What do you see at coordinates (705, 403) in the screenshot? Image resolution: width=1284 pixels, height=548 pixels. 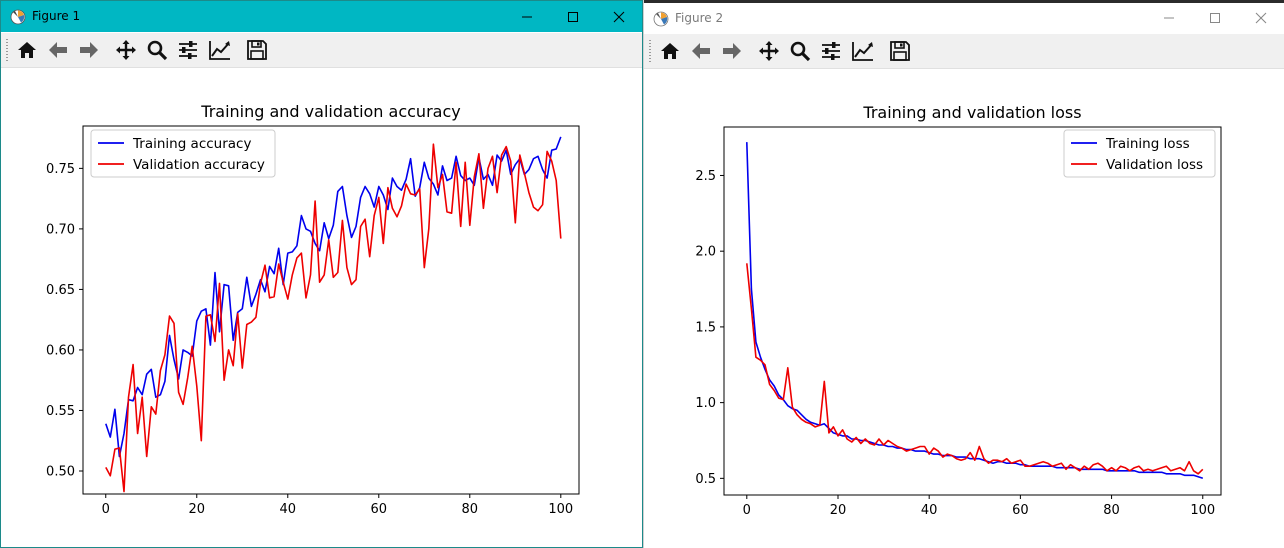 I see `y-tick-label: 1.0` at bounding box center [705, 403].